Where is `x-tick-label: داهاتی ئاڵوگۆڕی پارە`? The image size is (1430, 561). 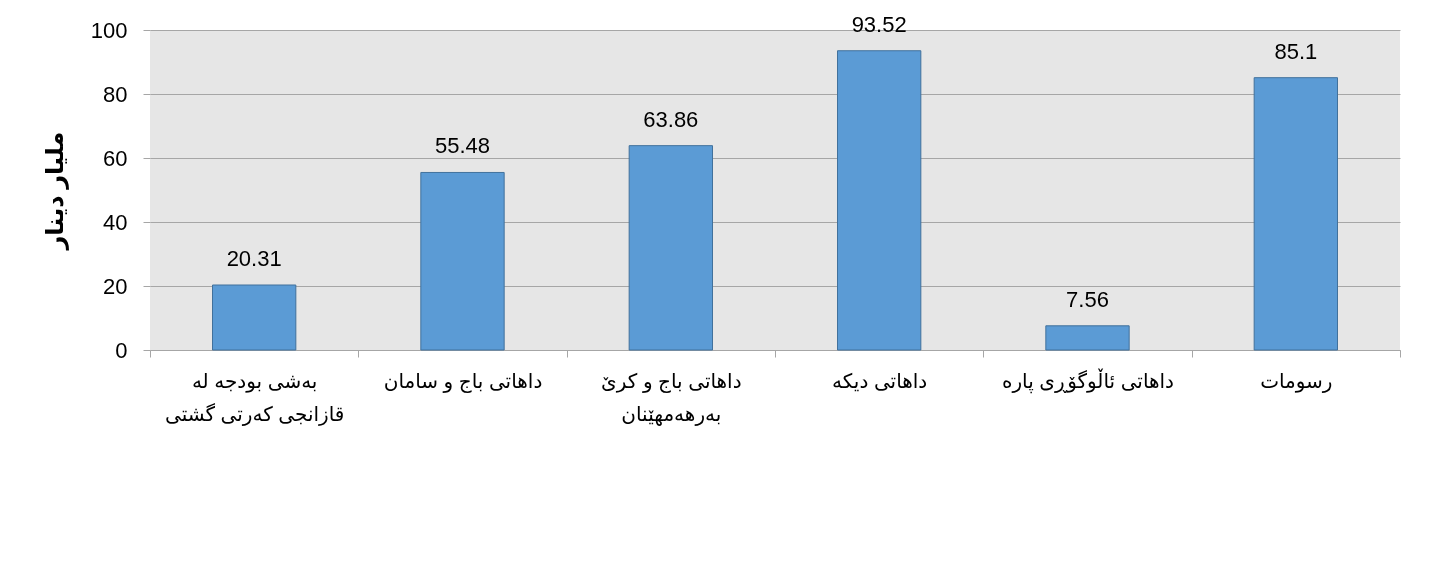 x-tick-label: داهاتی ئاڵوگۆڕی پارە is located at coordinates (1088, 380).